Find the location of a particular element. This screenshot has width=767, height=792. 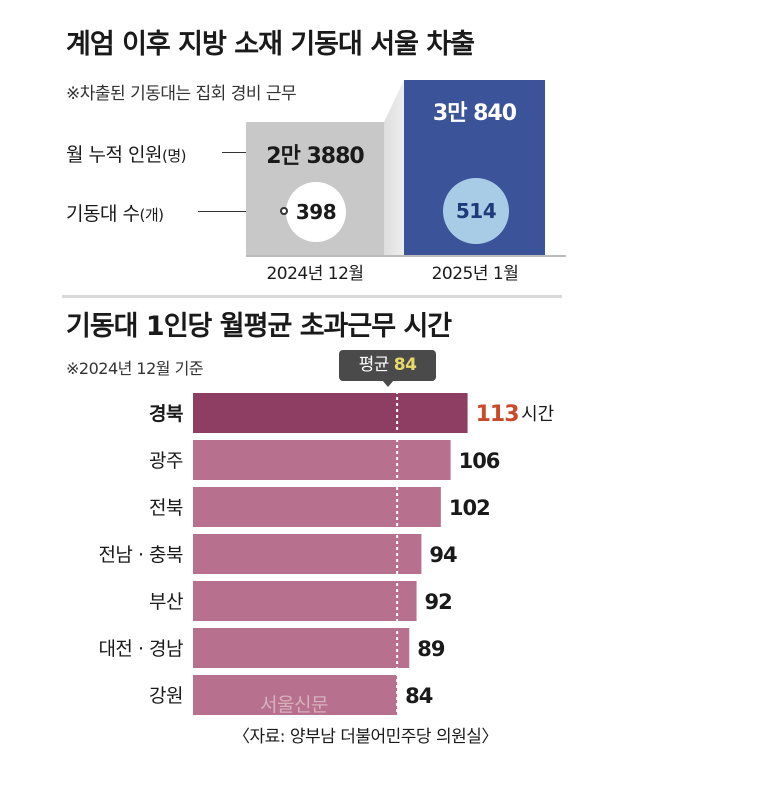

x-label-2024-12: 2024년 12월 is located at coordinates (315, 274).